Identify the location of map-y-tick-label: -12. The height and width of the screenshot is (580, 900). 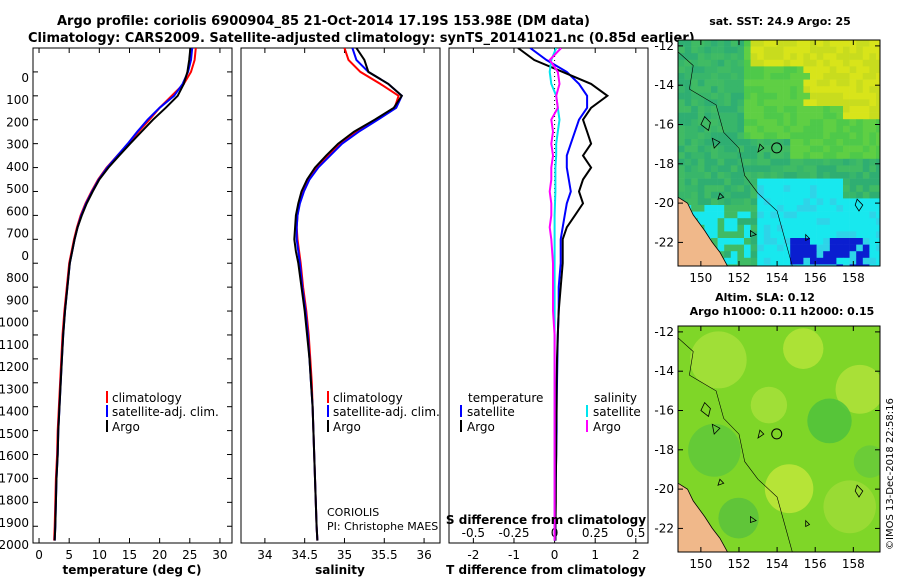
(664, 332).